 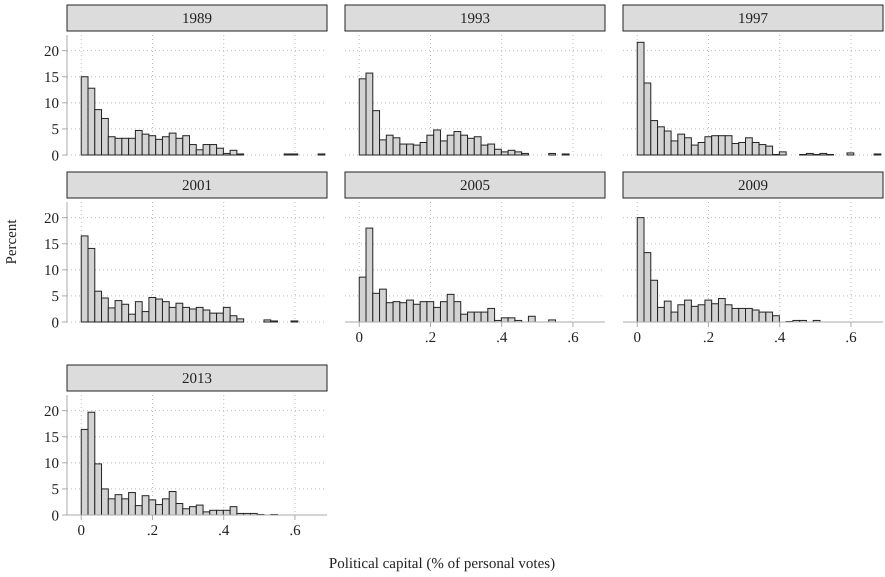 I want to click on x-axis-title: Political capital (% of personal votes), so click(x=442, y=564).